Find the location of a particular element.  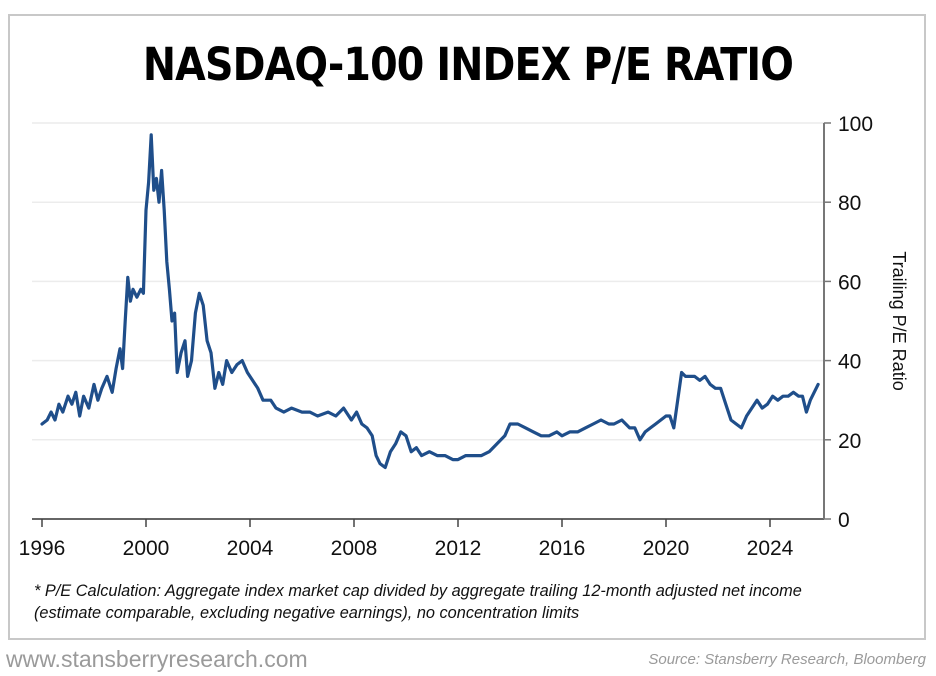

x-tick-label: 2000 is located at coordinates (146, 548).